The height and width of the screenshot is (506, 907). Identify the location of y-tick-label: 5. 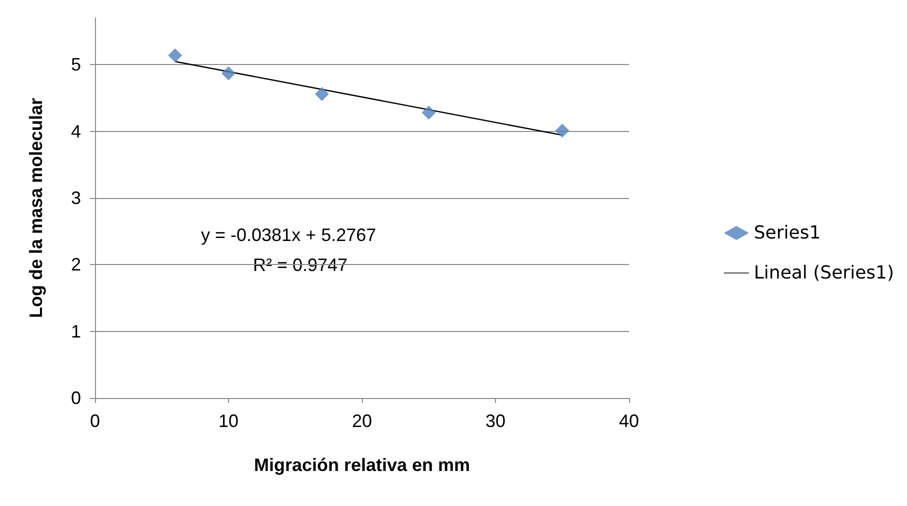
(75, 64).